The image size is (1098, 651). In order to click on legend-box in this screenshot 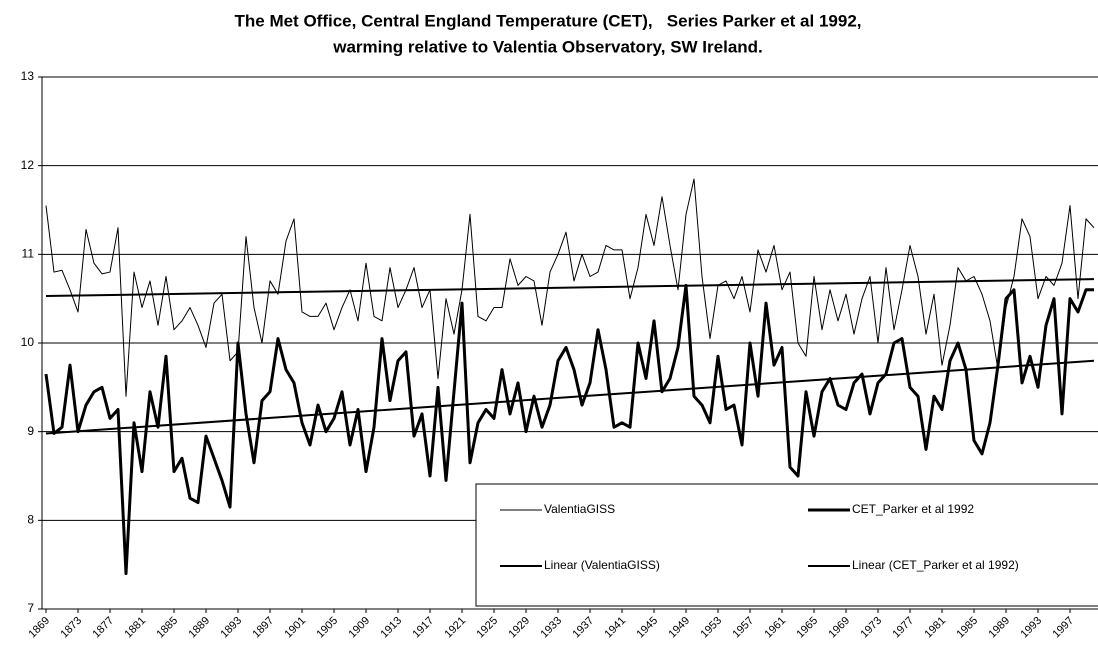, I will do `click(786, 545)`.